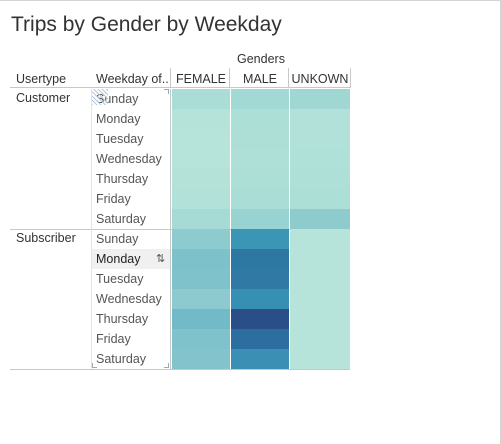  What do you see at coordinates (201, 79) in the screenshot?
I see `column-header-female: FEMALE` at bounding box center [201, 79].